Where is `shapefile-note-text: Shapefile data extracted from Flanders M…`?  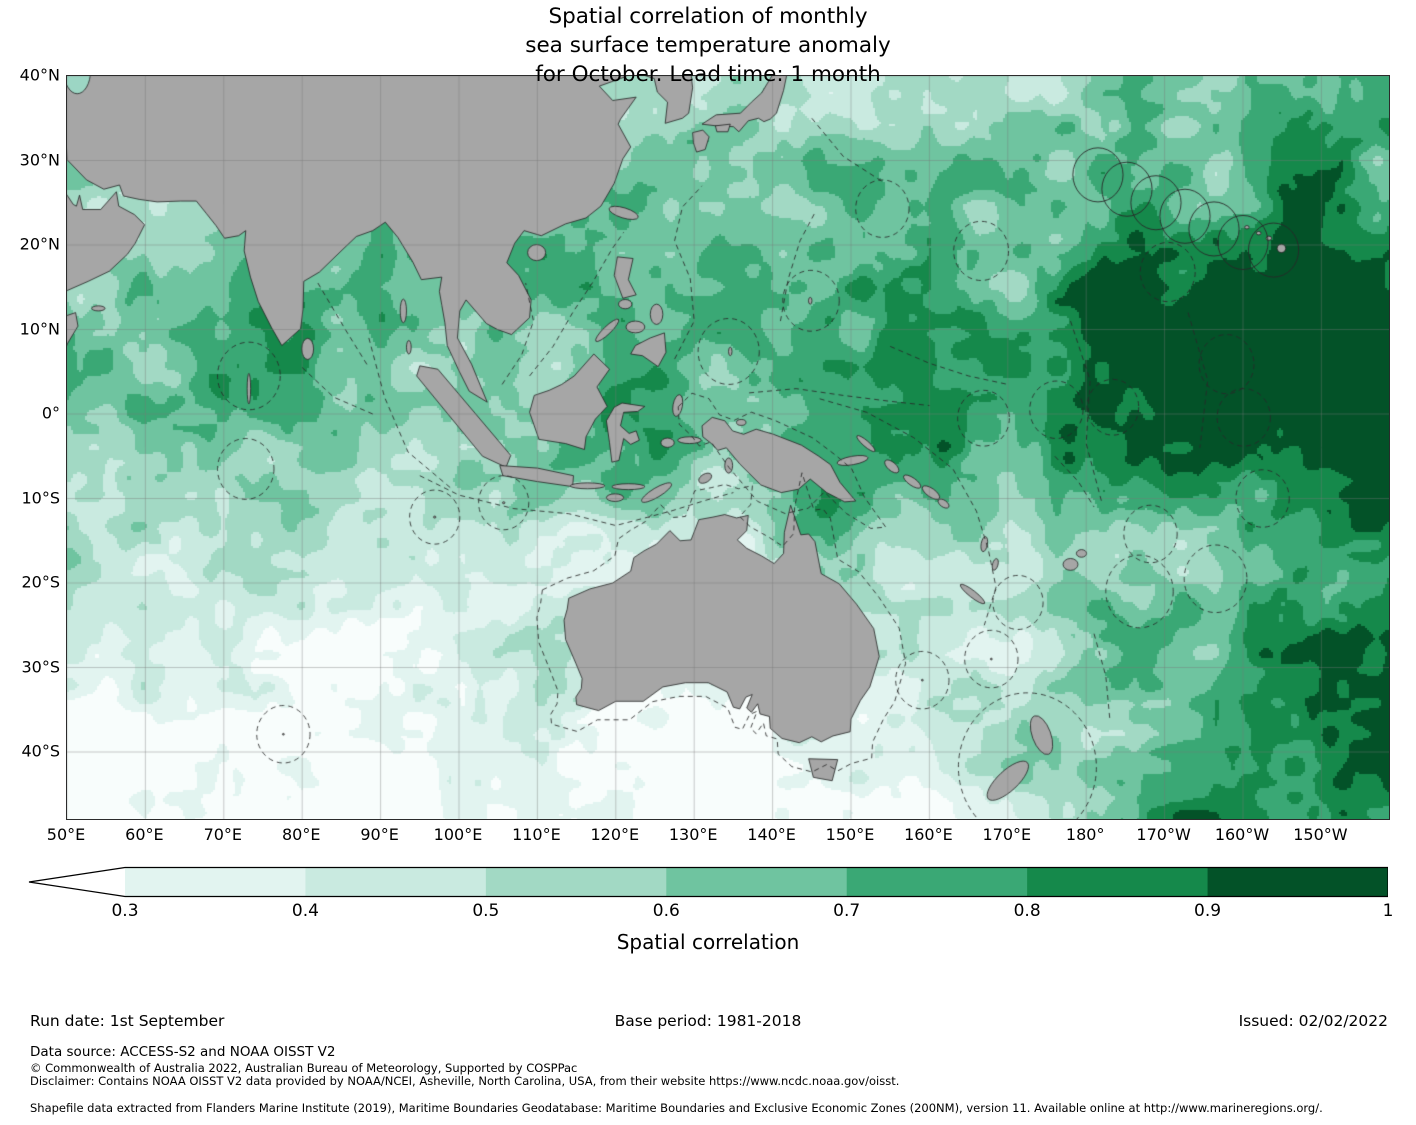
shapefile-note-text: Shapefile data extracted from Flanders M… is located at coordinates (676, 1108).